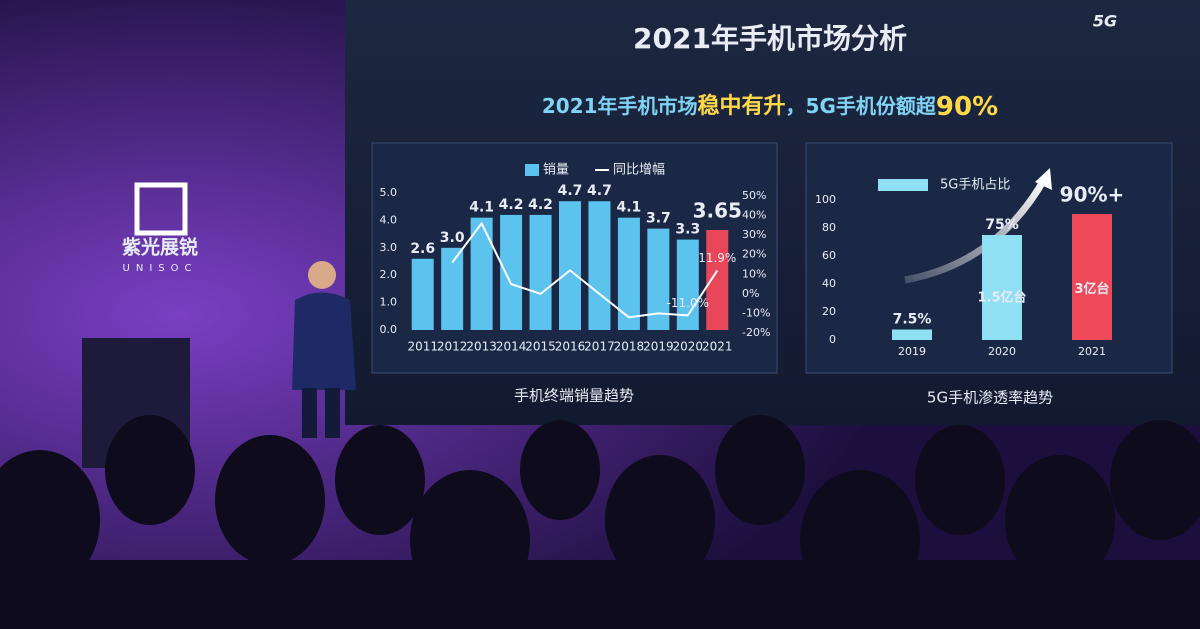 The image size is (1200, 629). Describe the element at coordinates (389, 329) in the screenshot. I see `y-tick-label: 0.0` at that location.